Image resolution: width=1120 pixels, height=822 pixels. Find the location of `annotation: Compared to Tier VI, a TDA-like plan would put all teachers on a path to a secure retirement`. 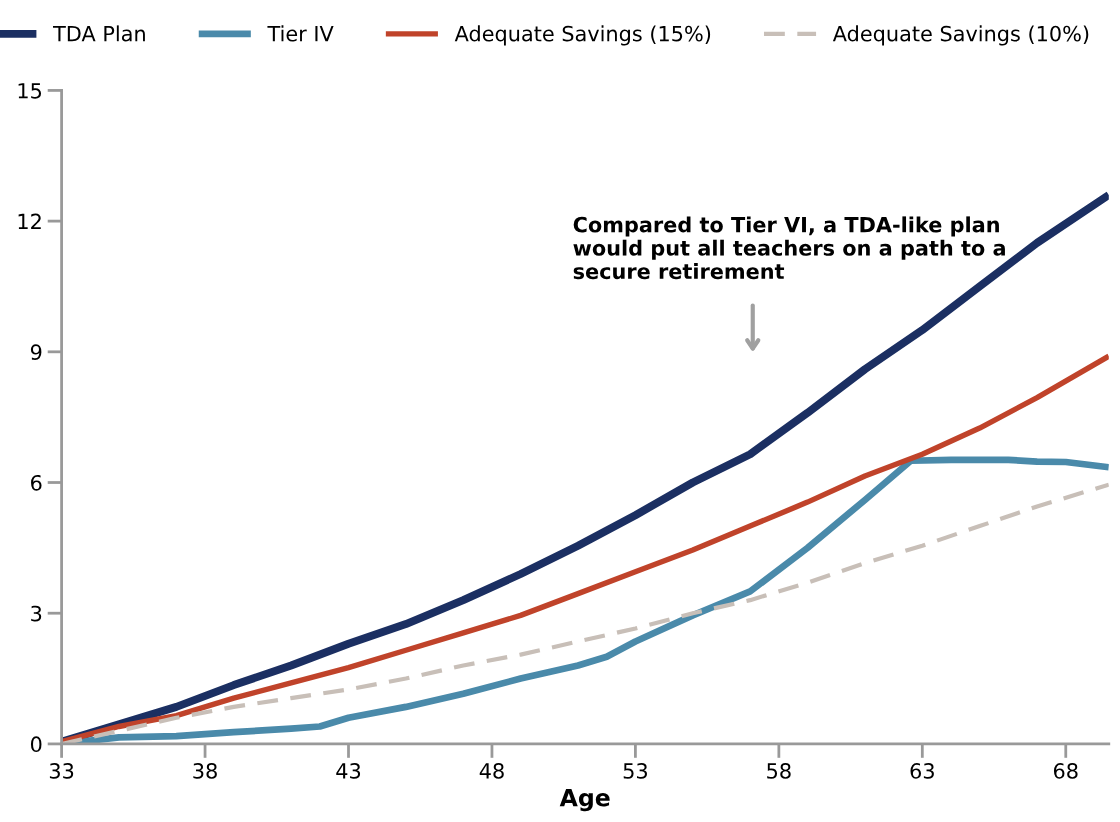

annotation: Compared to Tier VI, a TDA-like plan would put all teachers on a path to a secure retirement is located at coordinates (789, 248).